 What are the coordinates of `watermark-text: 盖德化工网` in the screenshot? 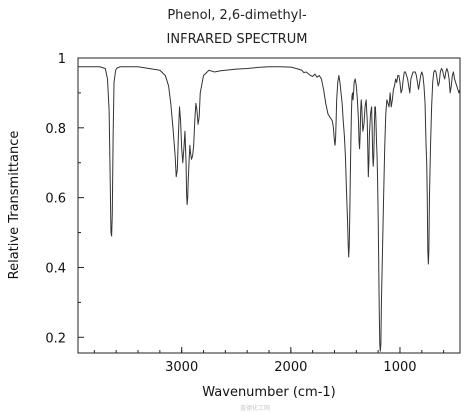 It's located at (255, 408).